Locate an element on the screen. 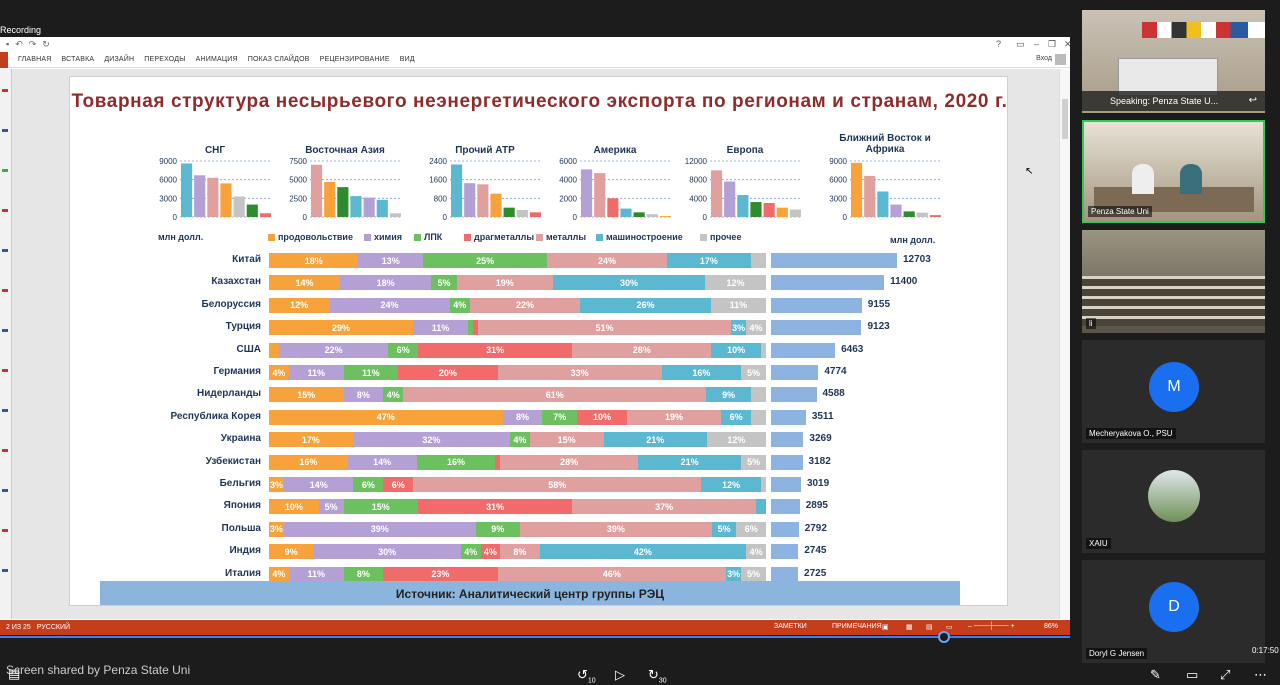  stacked-bar: 22% 6% 31% 28% 10% is located at coordinates (517, 350).